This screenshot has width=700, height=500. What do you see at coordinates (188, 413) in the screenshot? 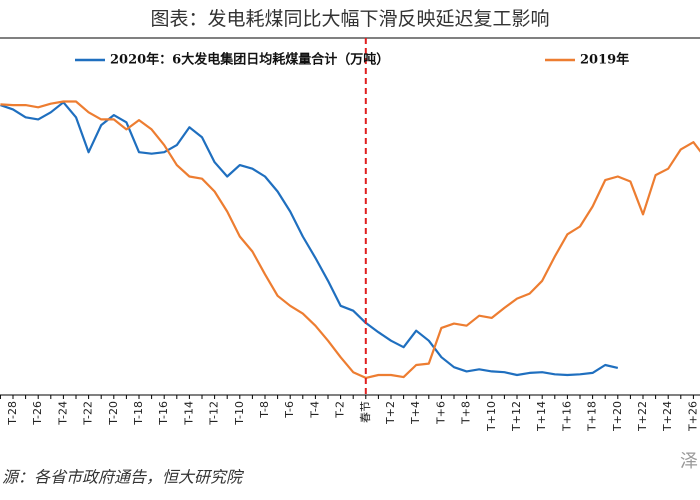
I see `x-tick-label: T-14` at bounding box center [188, 413].